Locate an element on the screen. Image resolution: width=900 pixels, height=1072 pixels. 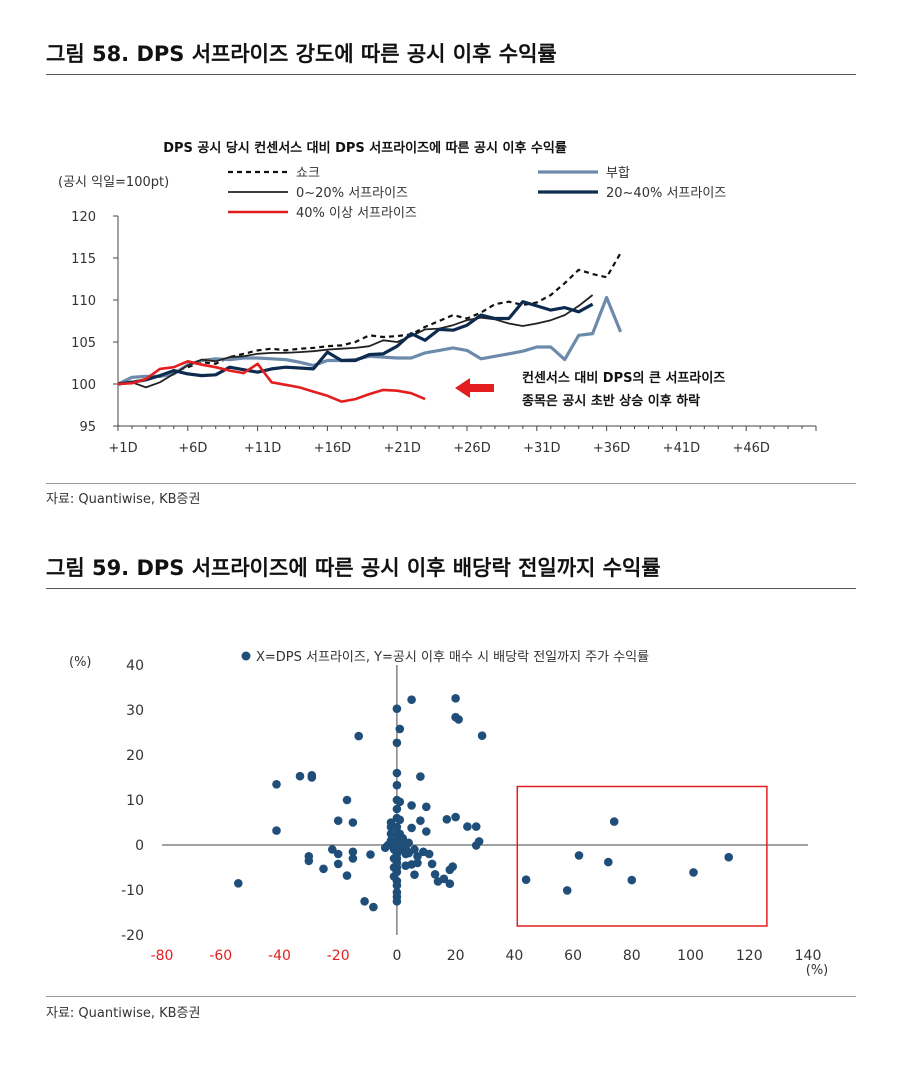
annotation-line-1: 컨센서스 대비 DPS의 큰 서프라이즈 is located at coordinates (623, 378).